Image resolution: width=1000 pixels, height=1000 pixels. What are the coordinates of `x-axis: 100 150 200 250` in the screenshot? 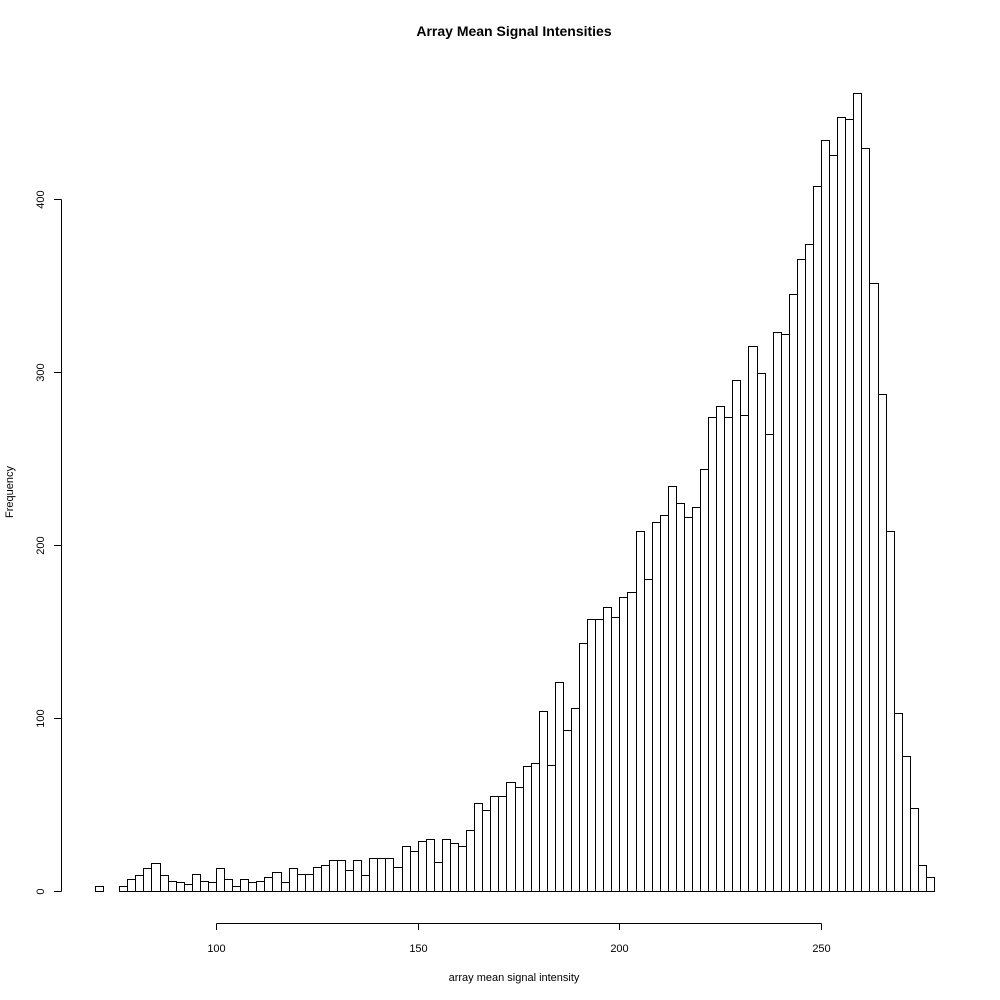 It's located at (519, 939).